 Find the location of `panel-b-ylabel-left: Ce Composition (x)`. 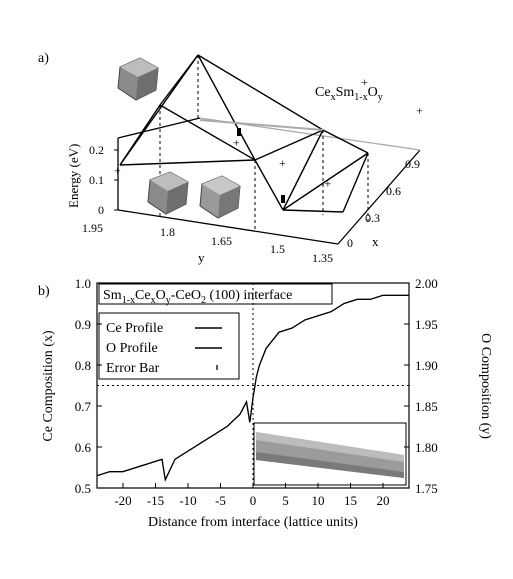

panel-b-ylabel-left: Ce Composition (x) is located at coordinates (48, 386).